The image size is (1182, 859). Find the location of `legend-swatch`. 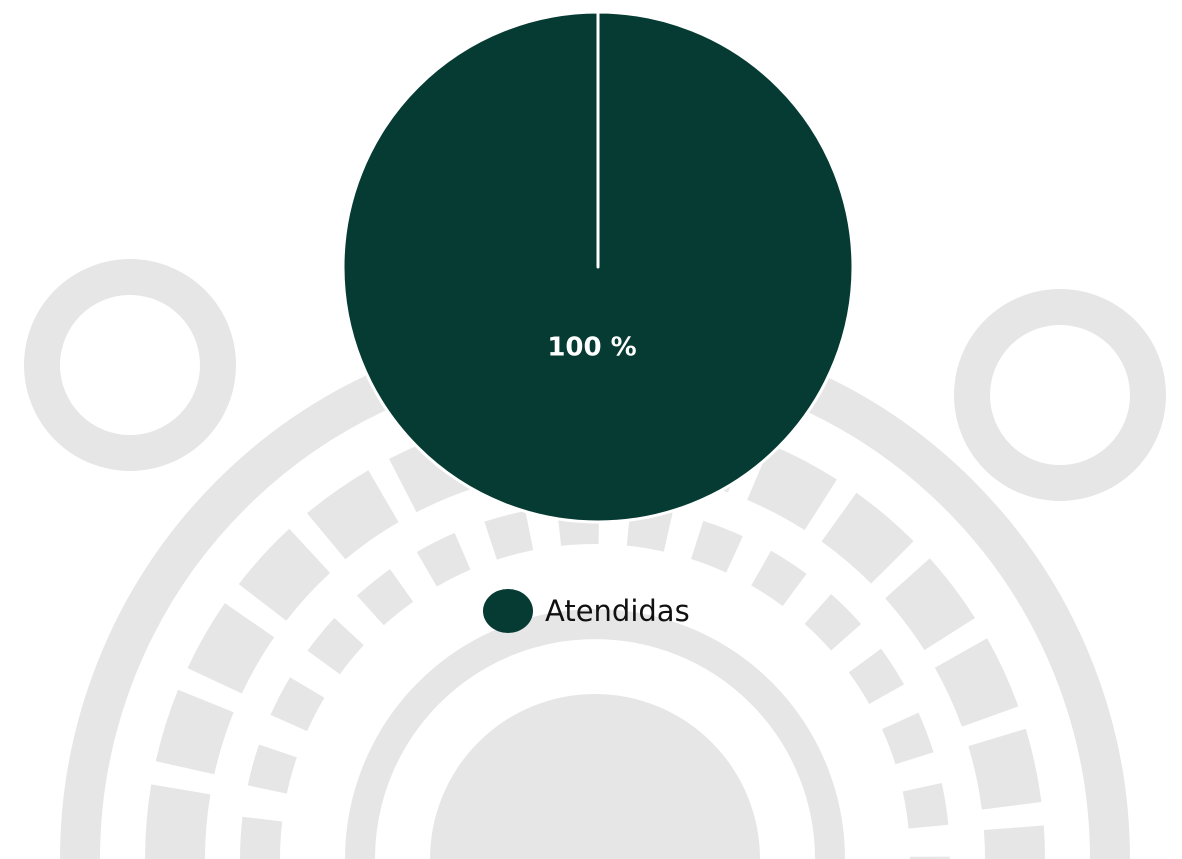

legend-swatch is located at coordinates (508, 611).